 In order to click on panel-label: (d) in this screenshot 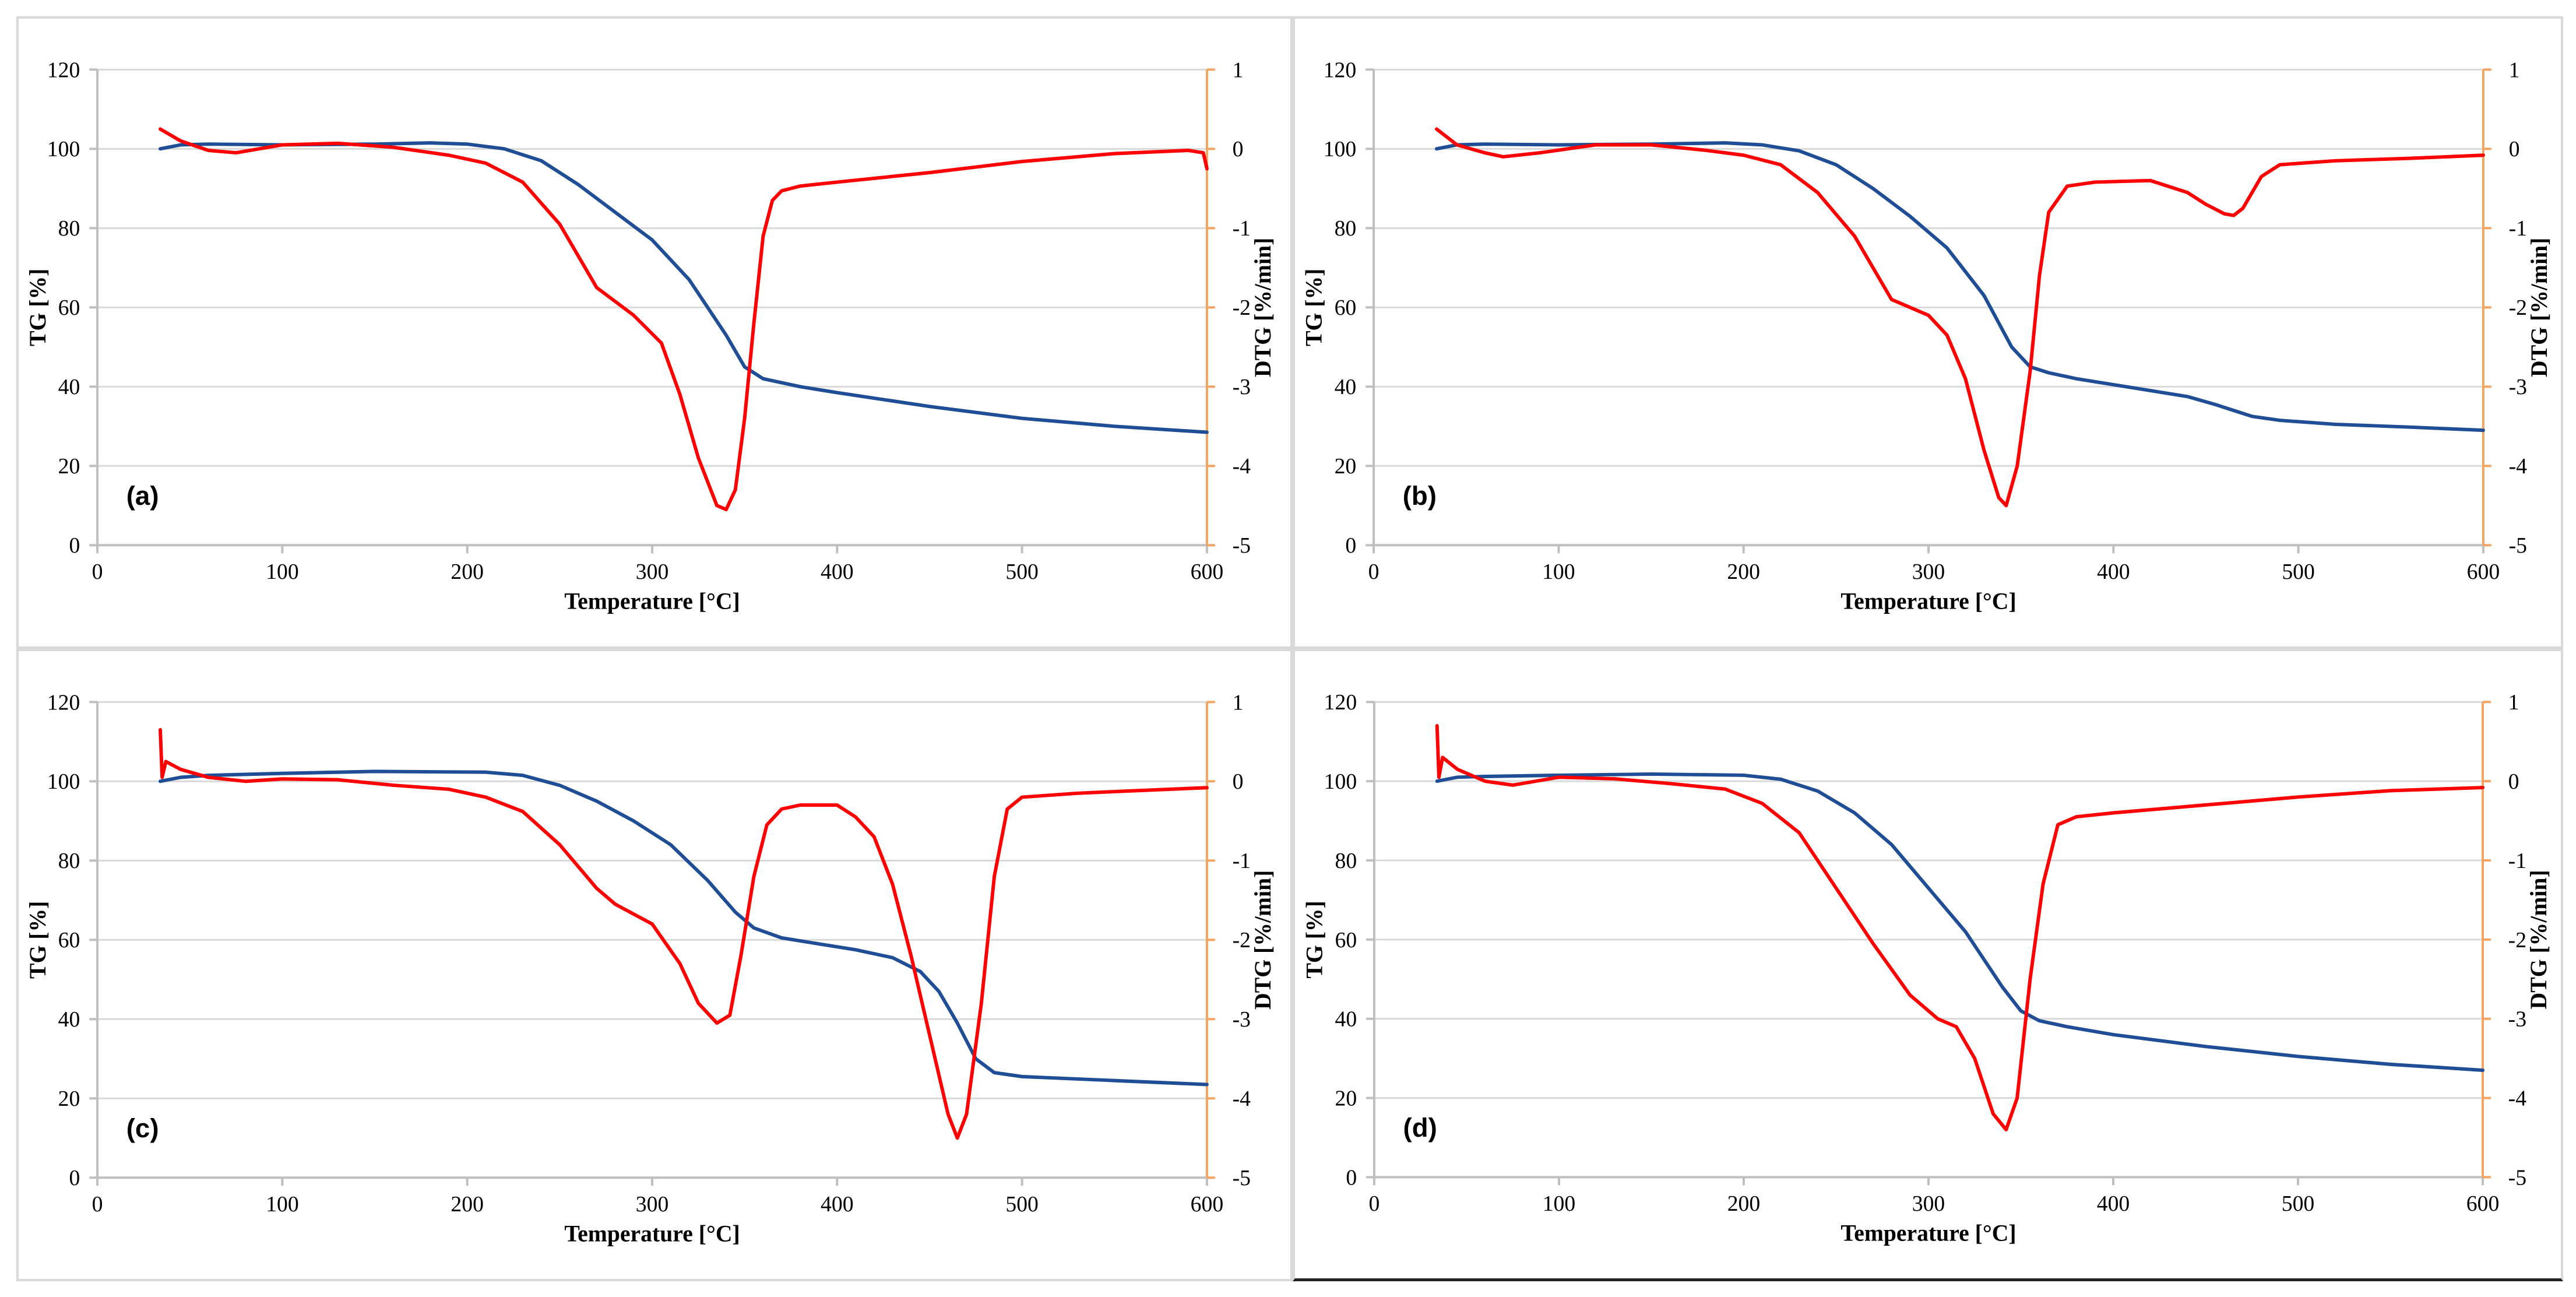, I will do `click(1420, 1128)`.